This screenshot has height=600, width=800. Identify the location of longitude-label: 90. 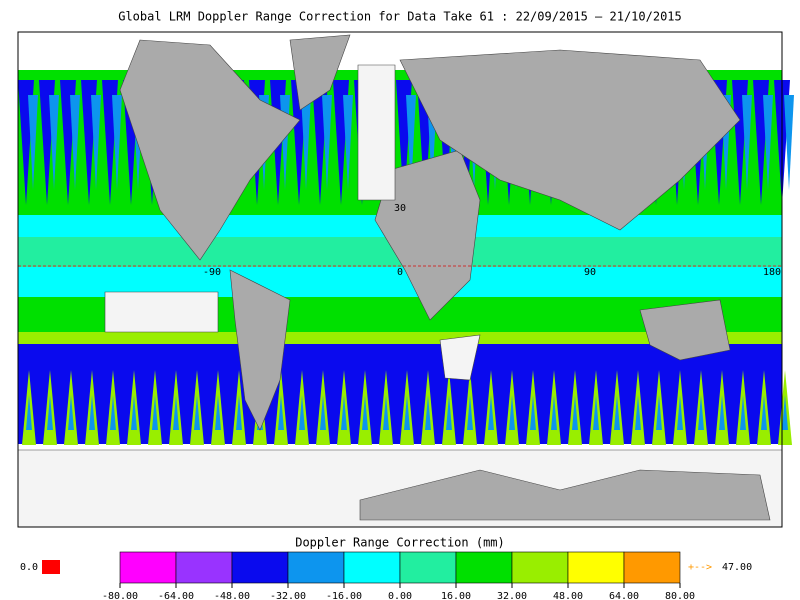
(590, 272).